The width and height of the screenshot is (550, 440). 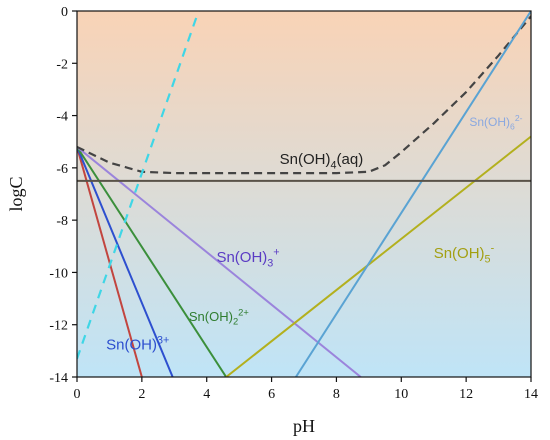 I want to click on x-tick-label: 12, so click(x=466, y=394).